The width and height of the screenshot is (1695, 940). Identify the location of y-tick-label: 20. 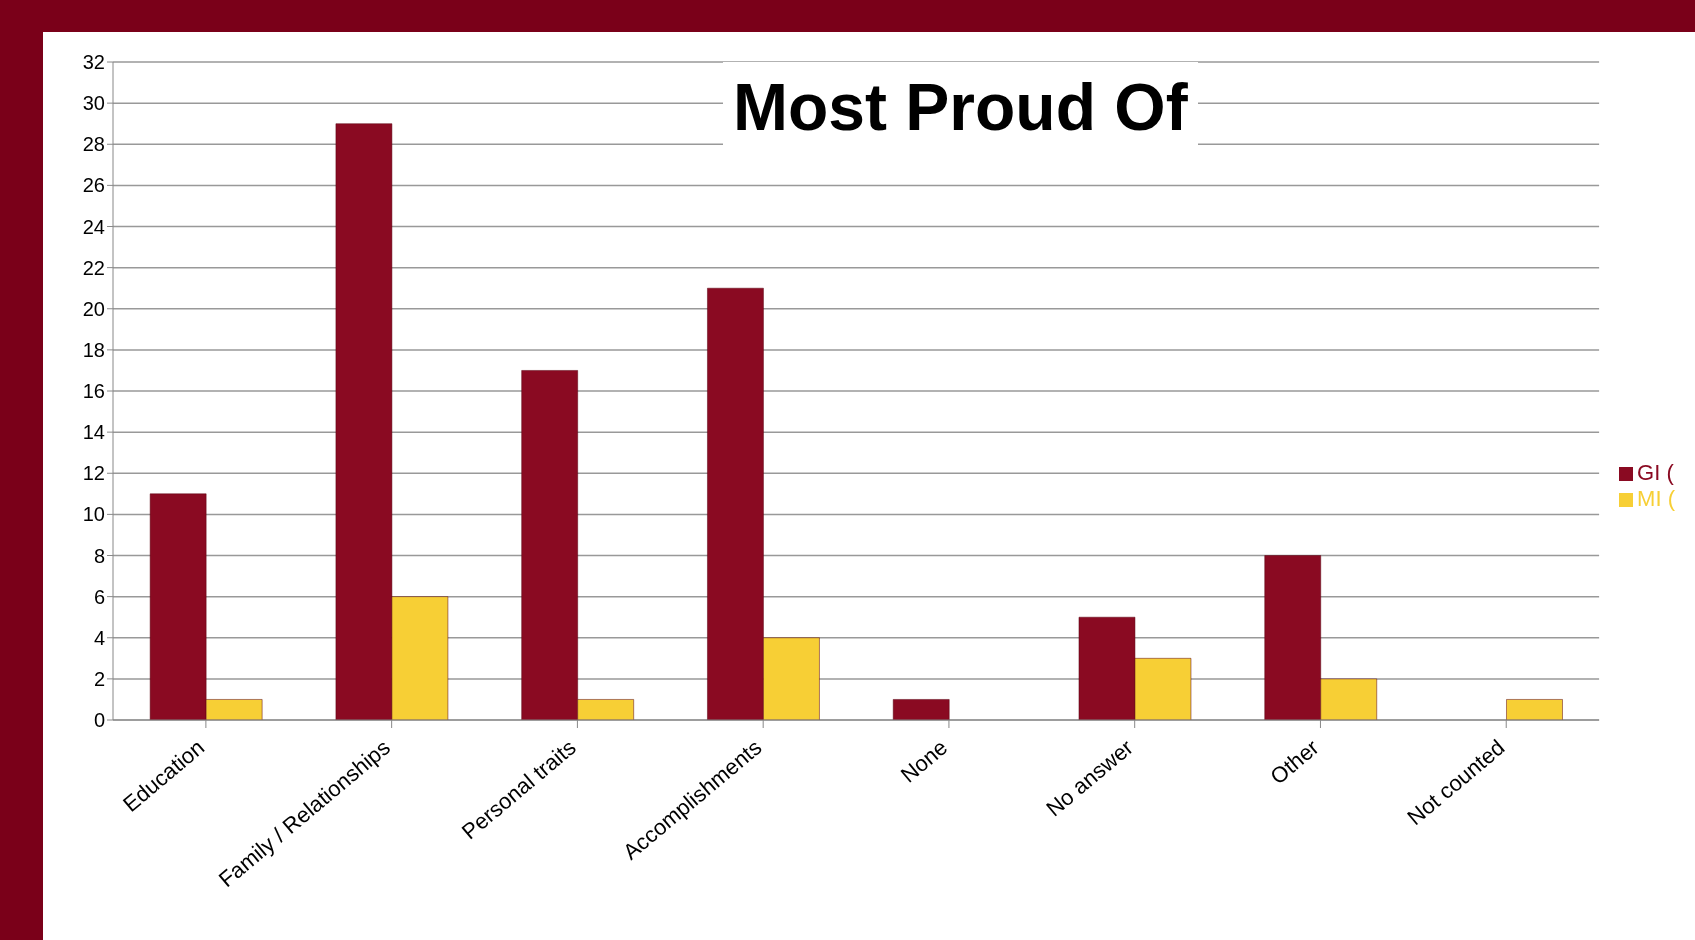
(93, 308).